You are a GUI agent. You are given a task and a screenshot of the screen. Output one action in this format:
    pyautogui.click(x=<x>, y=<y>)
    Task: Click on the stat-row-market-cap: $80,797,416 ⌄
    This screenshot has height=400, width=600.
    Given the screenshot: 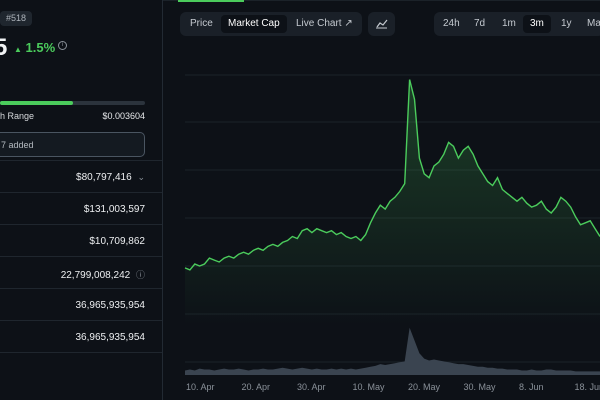 What is the action you would take?
    pyautogui.click(x=81, y=176)
    